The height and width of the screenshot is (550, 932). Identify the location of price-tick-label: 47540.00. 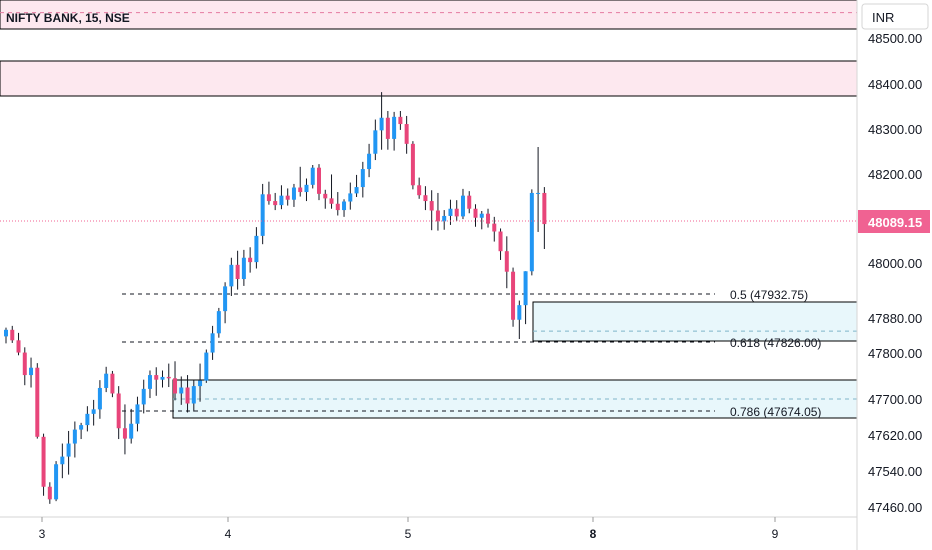
(895, 471).